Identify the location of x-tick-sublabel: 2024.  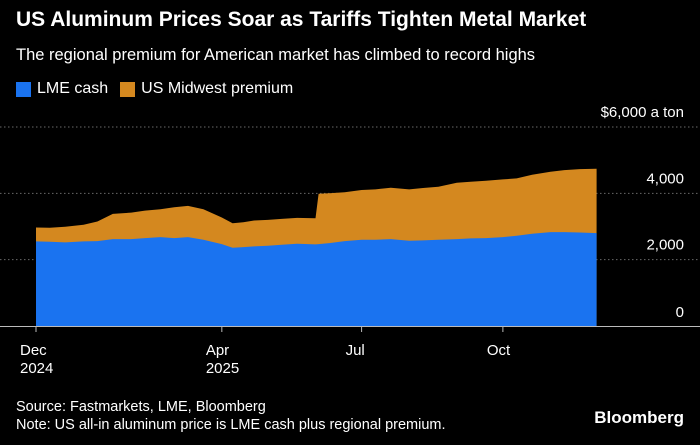
(36, 368).